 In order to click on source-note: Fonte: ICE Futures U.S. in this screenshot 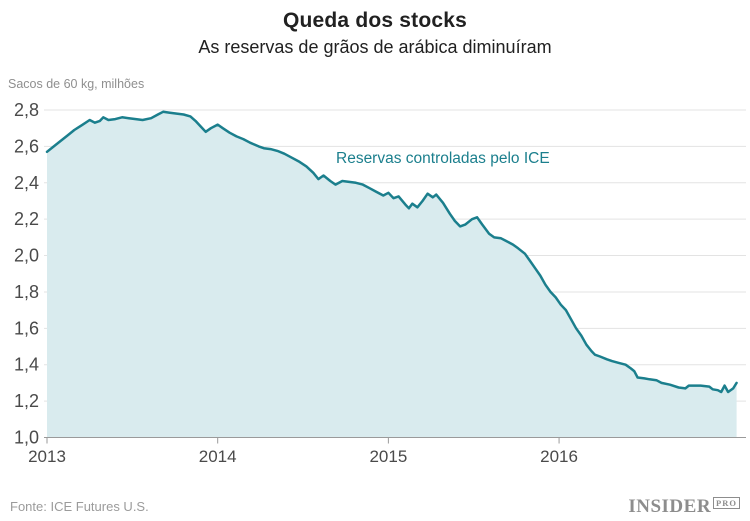, I will do `click(79, 506)`.